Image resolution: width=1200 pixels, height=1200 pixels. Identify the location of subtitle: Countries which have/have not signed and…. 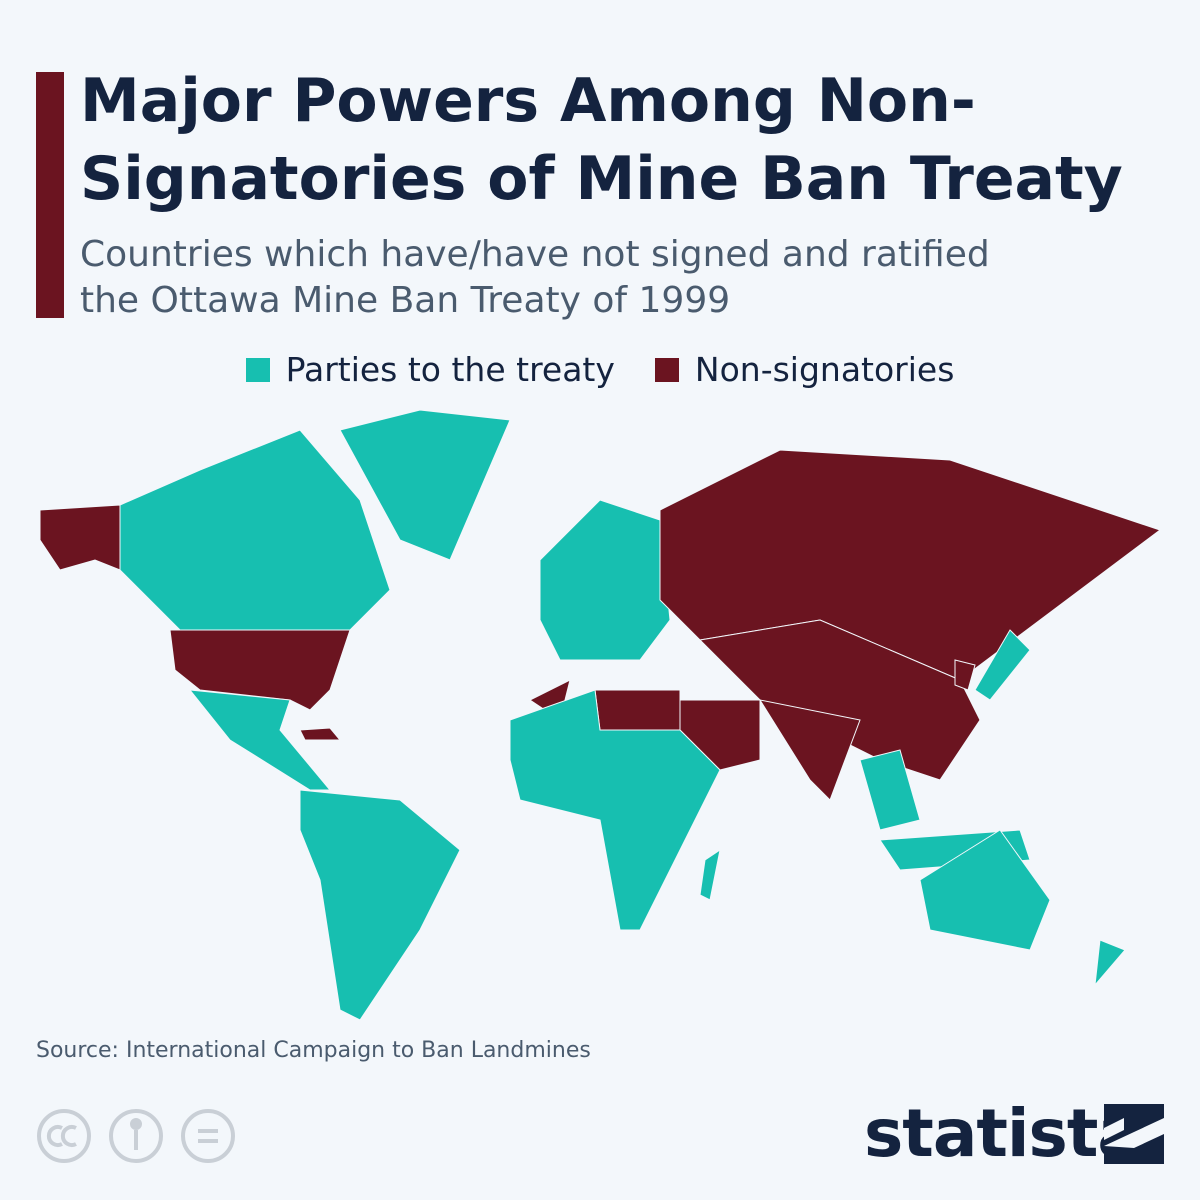
(535, 277).